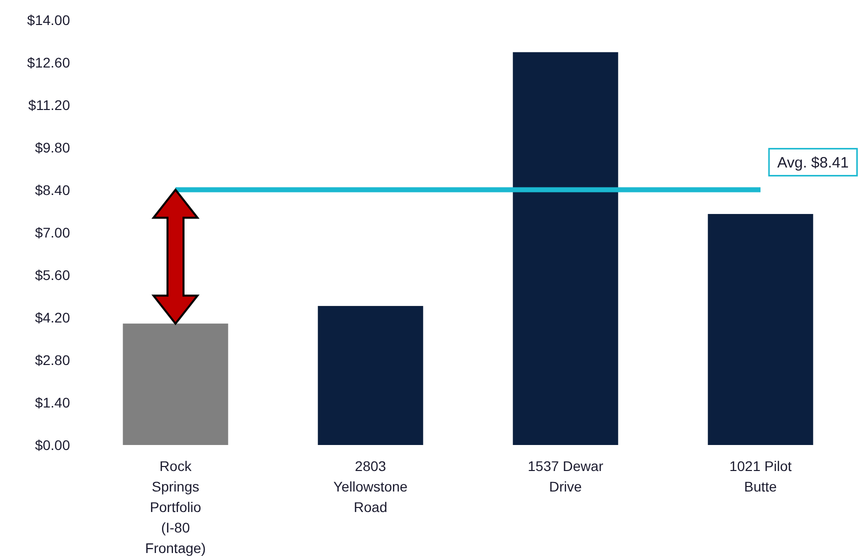 The height and width of the screenshot is (556, 858). I want to click on y-tick-label: $8.40, so click(52, 190).